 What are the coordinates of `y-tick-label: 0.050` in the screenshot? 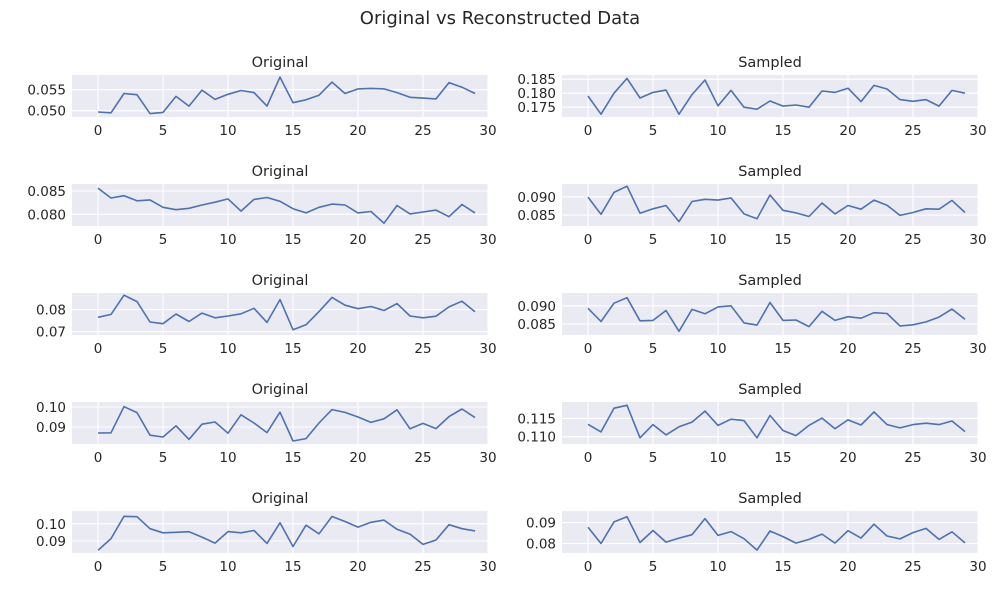 It's located at (46, 112).